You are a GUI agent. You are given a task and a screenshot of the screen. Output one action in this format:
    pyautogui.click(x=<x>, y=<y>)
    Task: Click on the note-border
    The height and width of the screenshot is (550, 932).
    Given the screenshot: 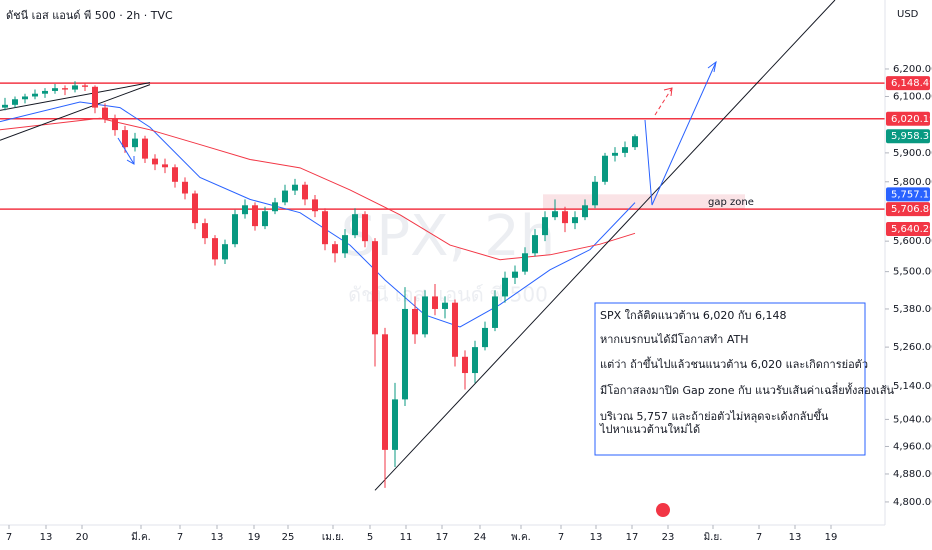 What is the action you would take?
    pyautogui.click(x=730, y=379)
    